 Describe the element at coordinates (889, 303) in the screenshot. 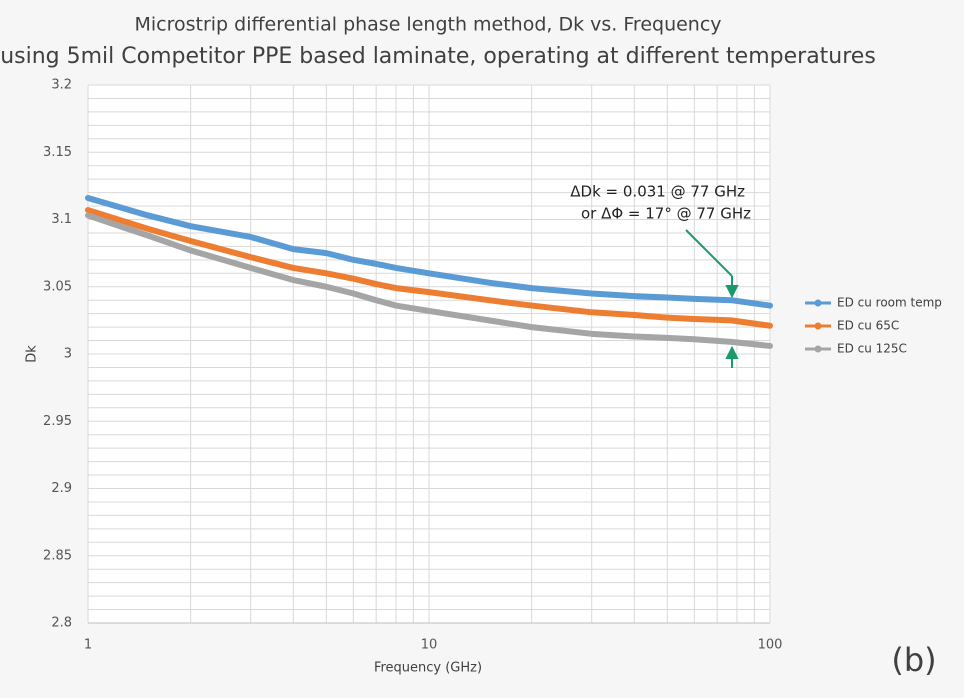

I see `legend-label: ED cu room temp` at that location.